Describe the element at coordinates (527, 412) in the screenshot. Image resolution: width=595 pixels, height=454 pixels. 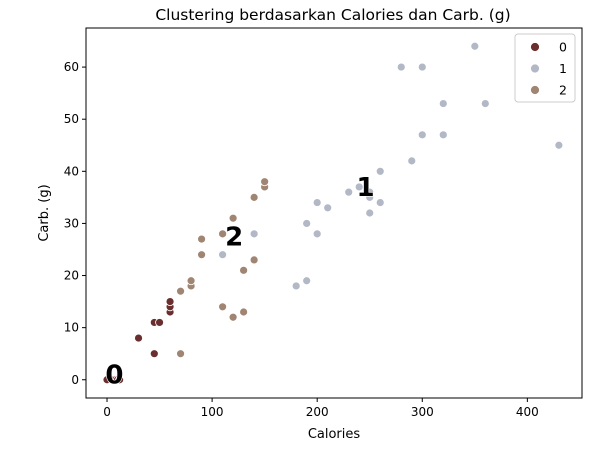
I see `x-tick-label: 400` at that location.